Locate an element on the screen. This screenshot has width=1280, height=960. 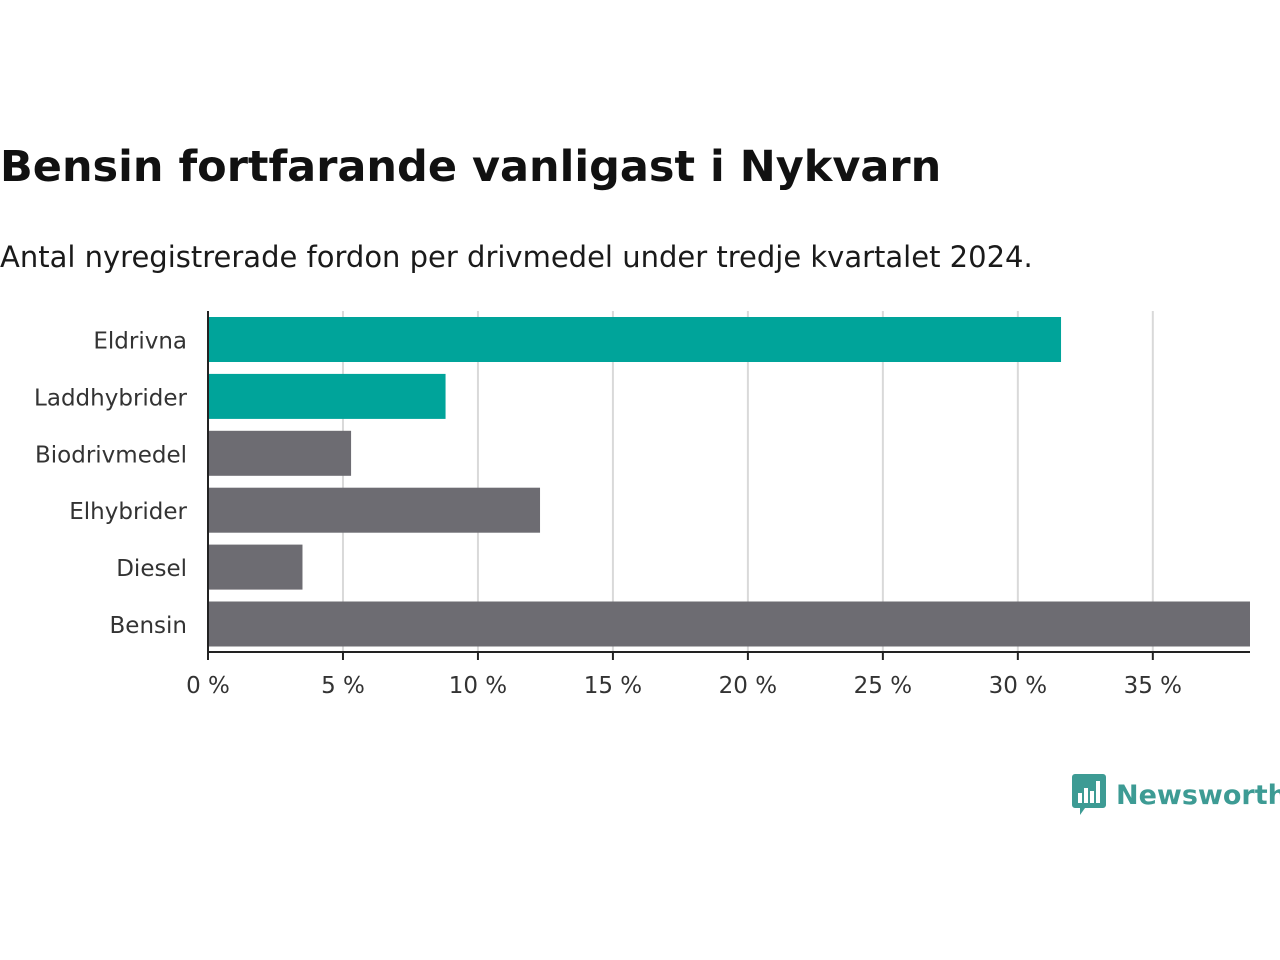
x-tick-label: 30 % is located at coordinates (1018, 686).